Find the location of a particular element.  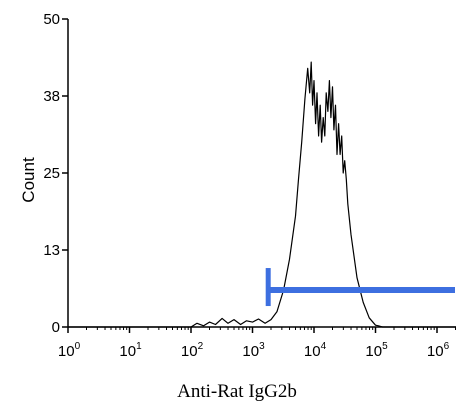

y-tick-label: 50 is located at coordinates (51, 19).